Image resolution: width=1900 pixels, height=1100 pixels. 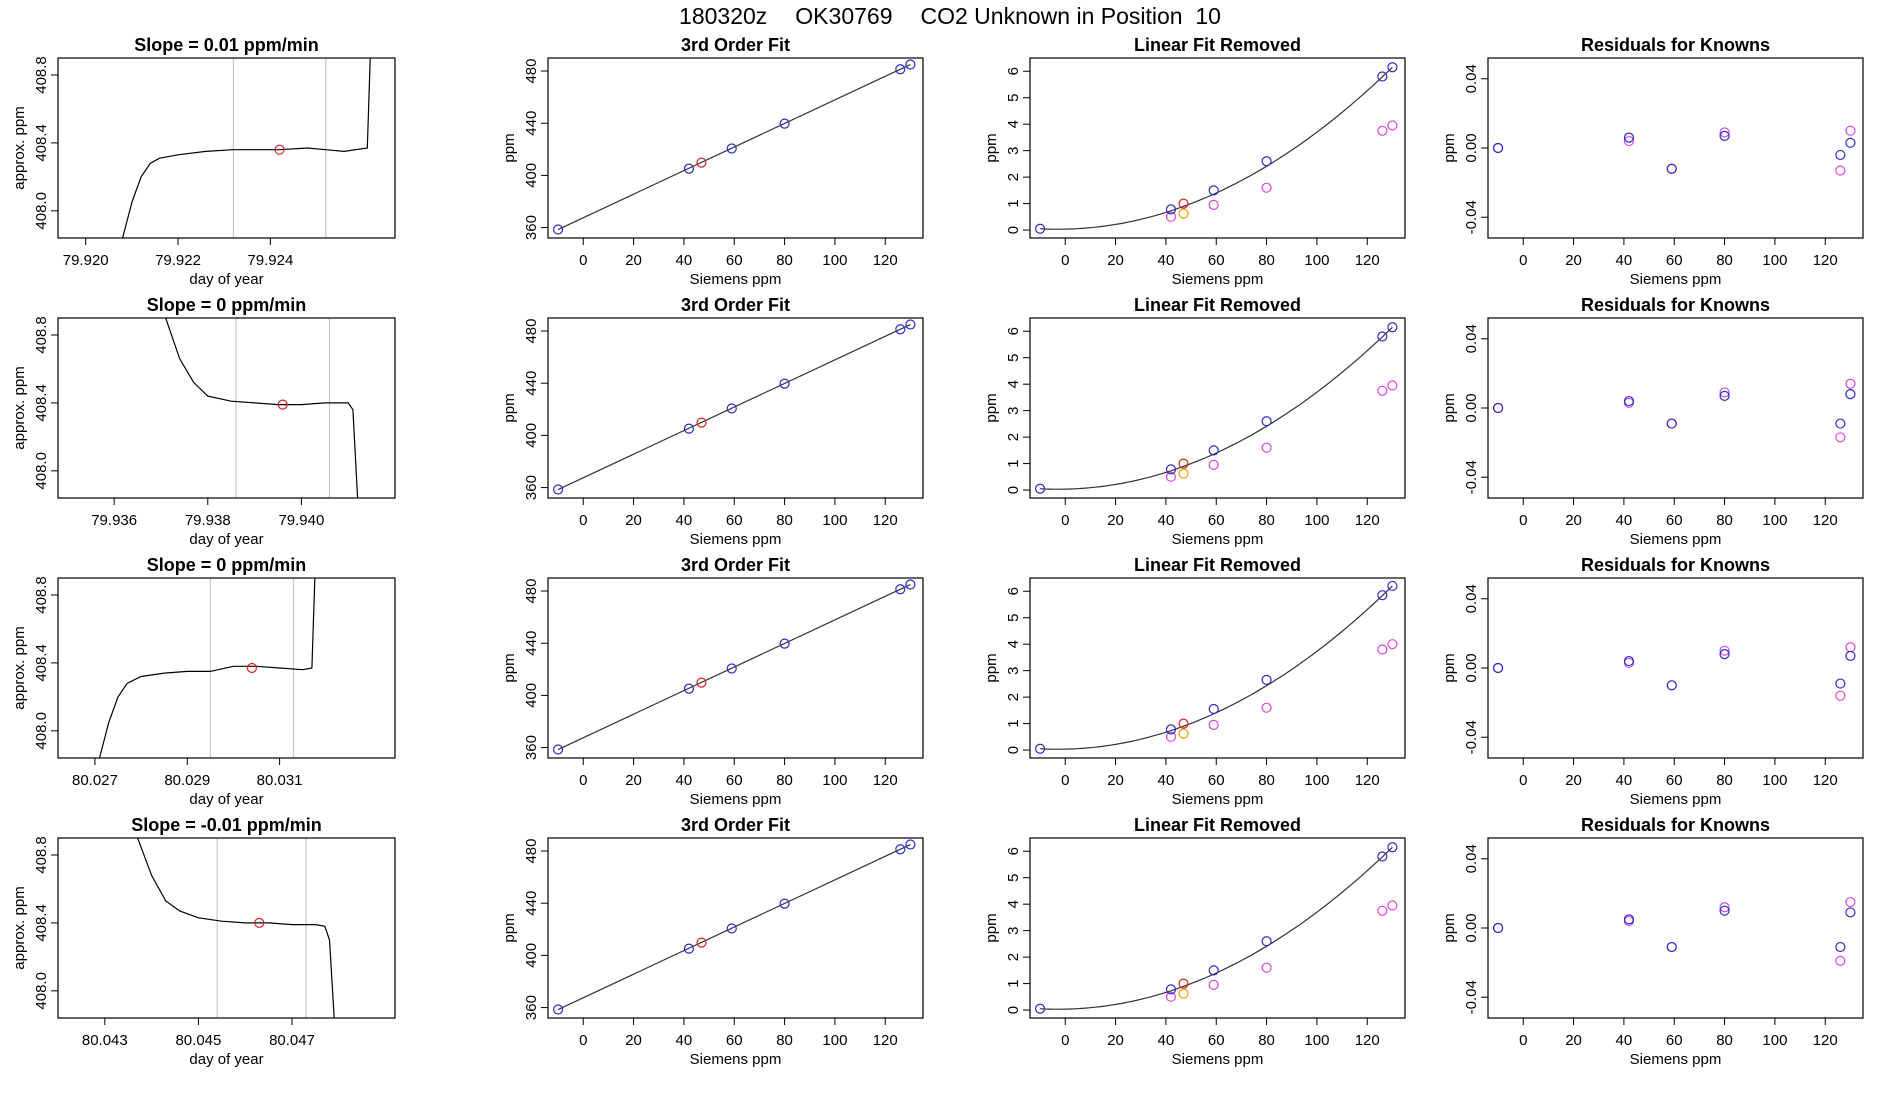 What do you see at coordinates (1216, 928) in the screenshot?
I see `fit-curve` at bounding box center [1216, 928].